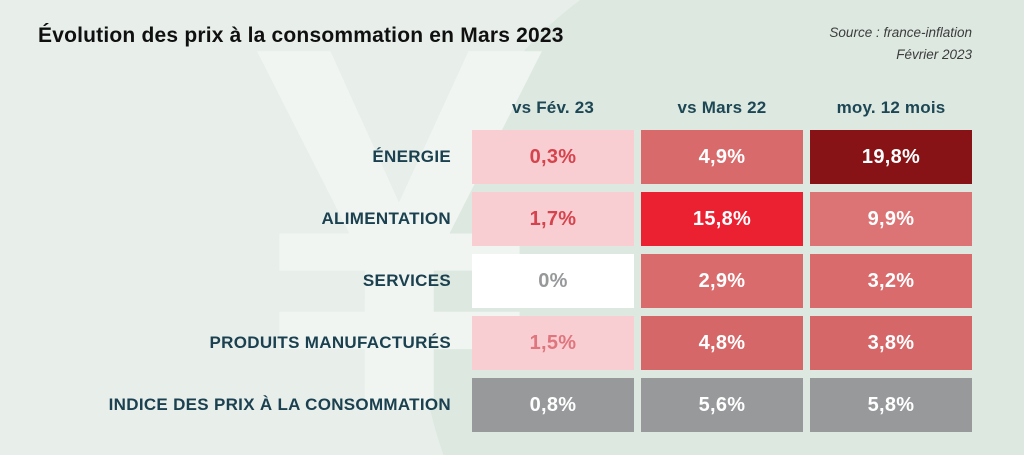  What do you see at coordinates (553, 281) in the screenshot?
I see `value-cell: 0%` at bounding box center [553, 281].